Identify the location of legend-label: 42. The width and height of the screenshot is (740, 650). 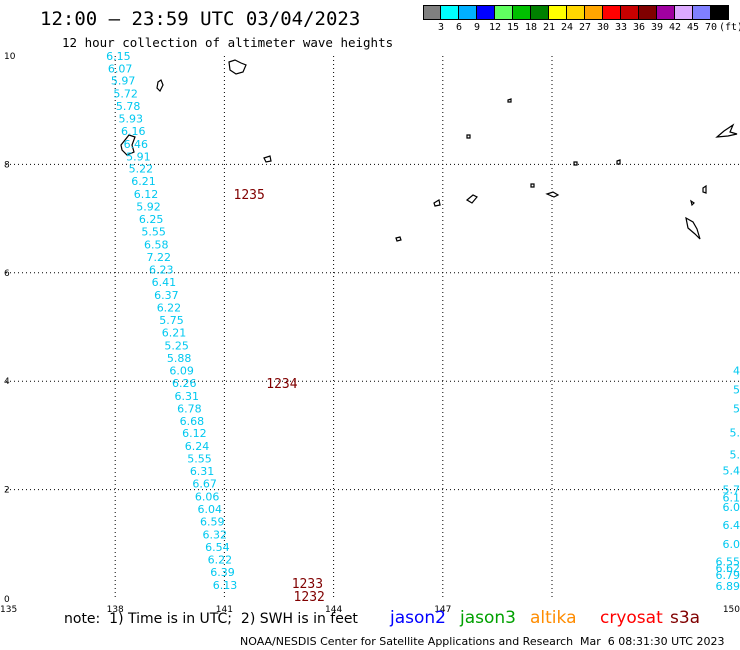
(675, 27).